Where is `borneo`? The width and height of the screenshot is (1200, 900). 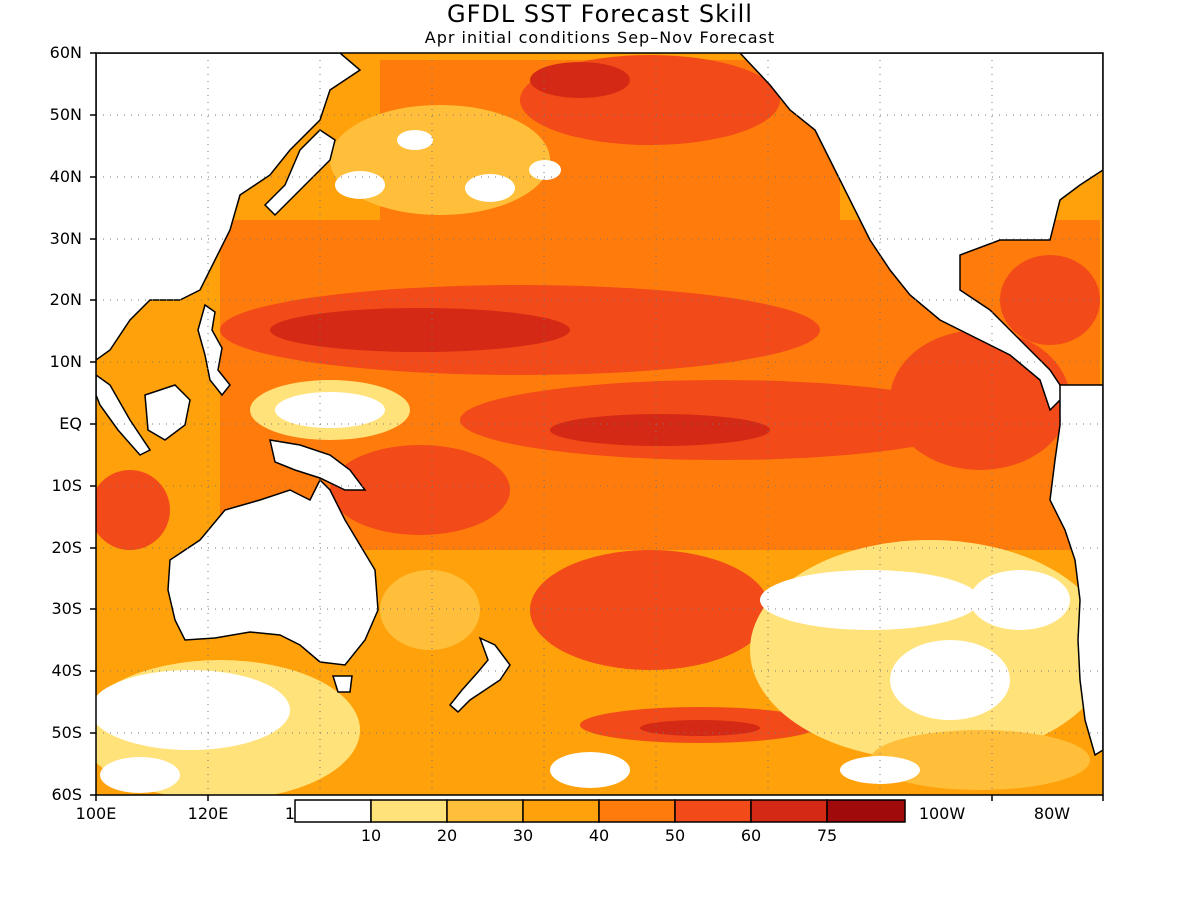
borneo is located at coordinates (167, 412).